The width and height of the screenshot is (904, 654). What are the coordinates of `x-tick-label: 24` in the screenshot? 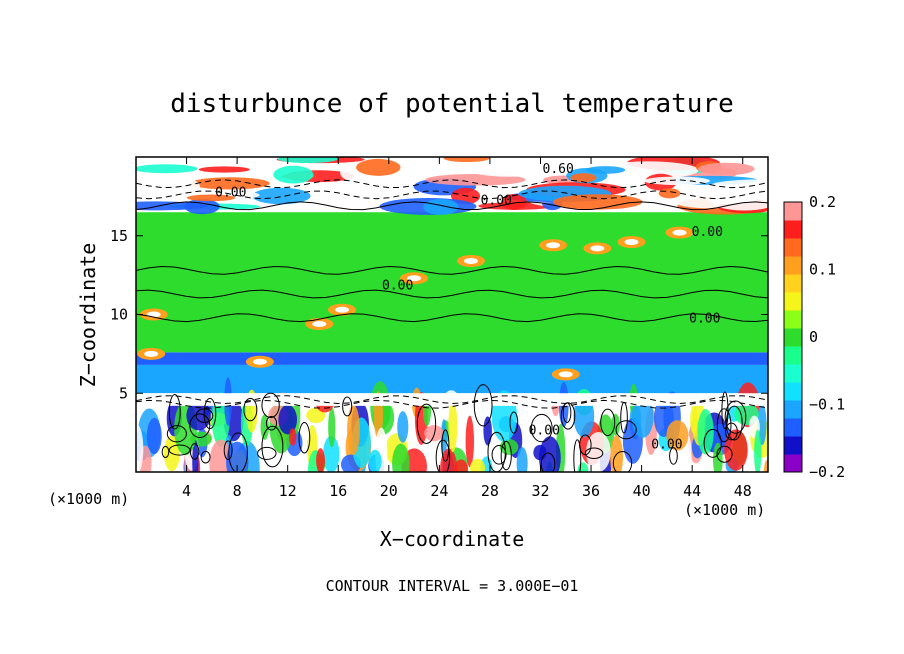 It's located at (439, 491).